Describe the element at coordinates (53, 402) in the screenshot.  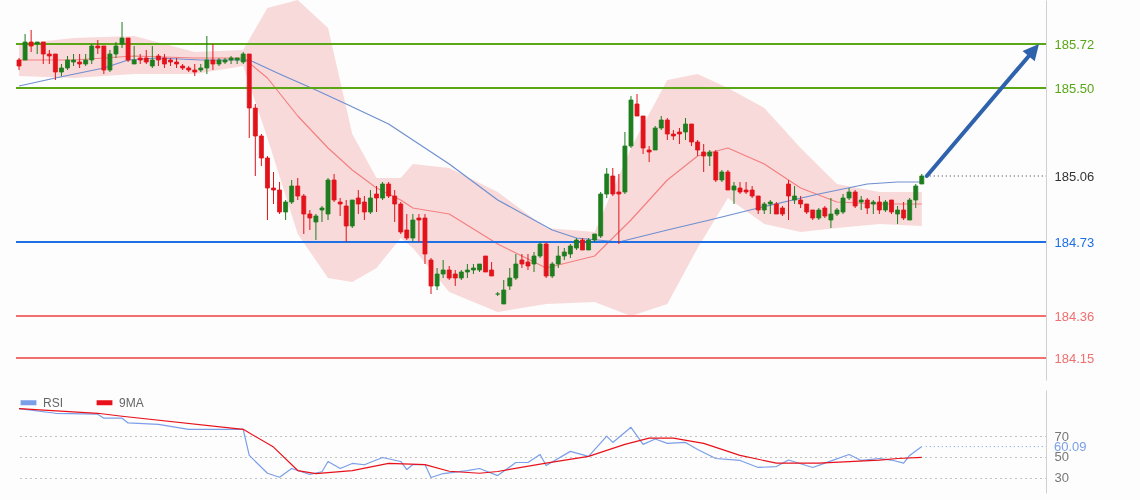
I see `legend-label: RSI` at that location.